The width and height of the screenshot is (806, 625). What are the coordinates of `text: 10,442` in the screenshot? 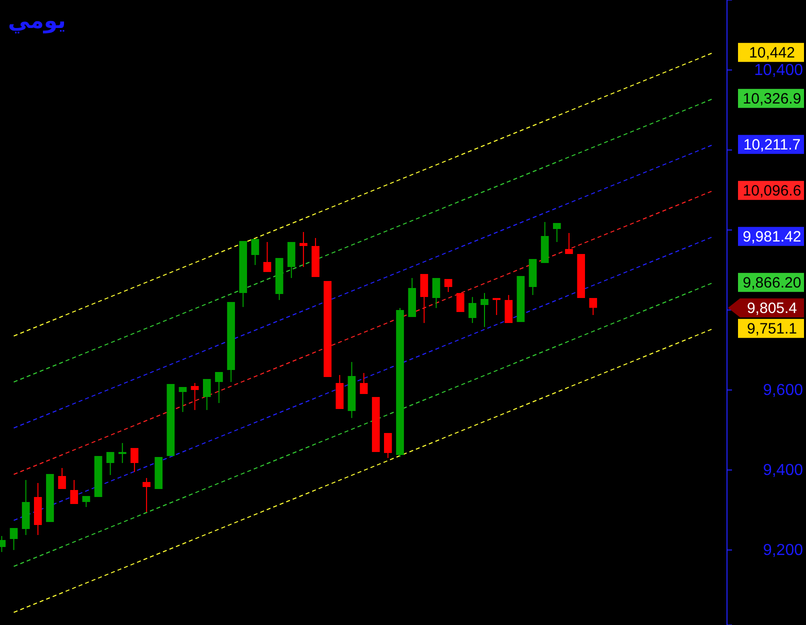 It's located at (772, 53).